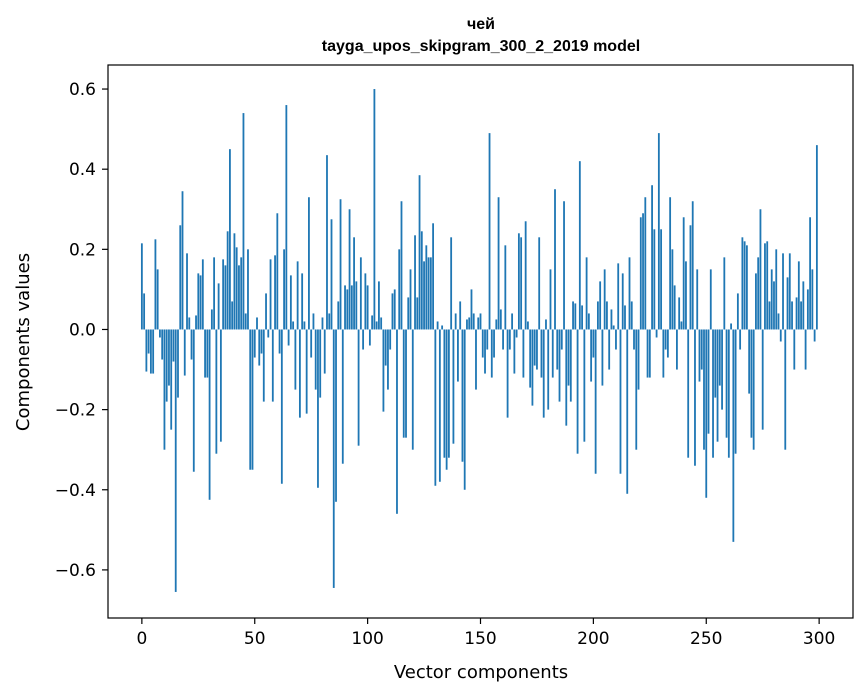 This screenshot has height=696, width=867. I want to click on x-tick-label: 150, so click(480, 639).